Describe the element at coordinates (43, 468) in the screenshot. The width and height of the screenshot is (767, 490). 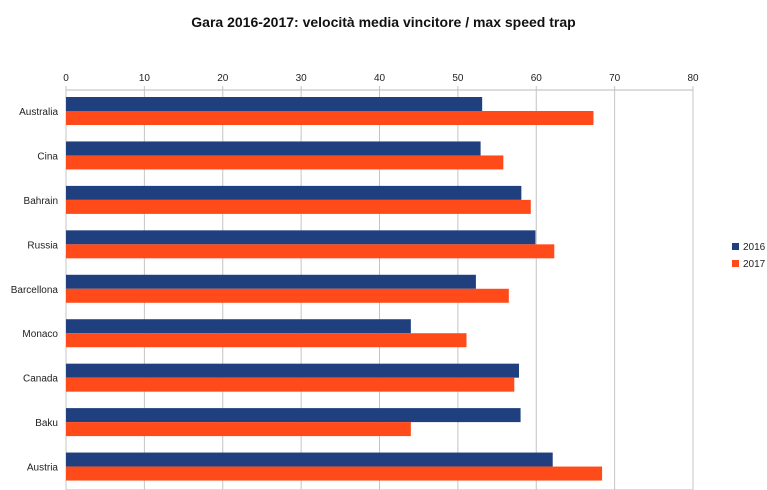
I see `y-tick-label: Austria` at that location.